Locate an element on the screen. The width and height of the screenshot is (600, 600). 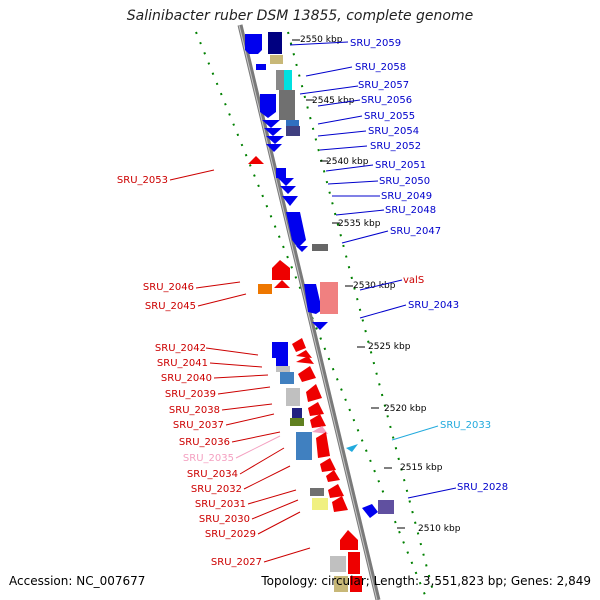
label-connector-pink is located at coordinates (258, 447).